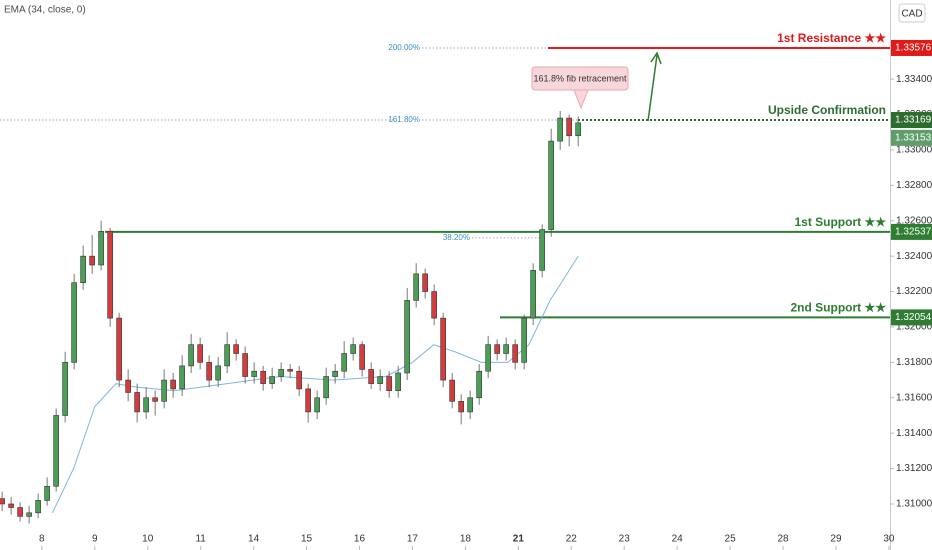 This screenshot has width=932, height=550. What do you see at coordinates (572, 539) in the screenshot?
I see `x-tick-label: 22` at bounding box center [572, 539].